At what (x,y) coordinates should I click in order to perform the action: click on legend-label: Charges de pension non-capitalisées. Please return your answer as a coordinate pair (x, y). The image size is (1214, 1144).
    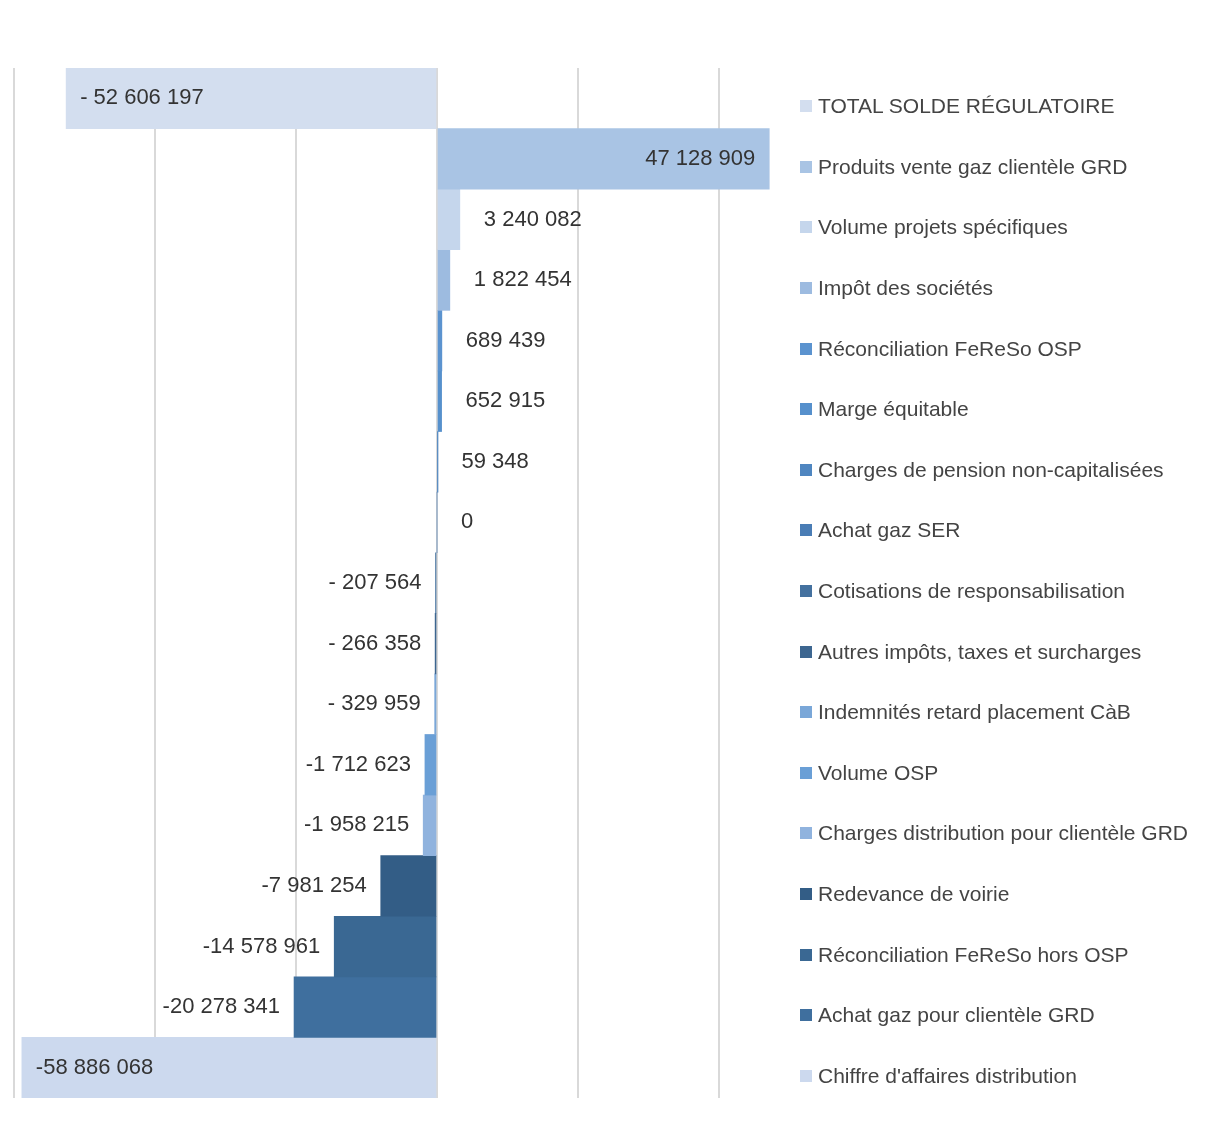
    Looking at the image, I should click on (991, 469).